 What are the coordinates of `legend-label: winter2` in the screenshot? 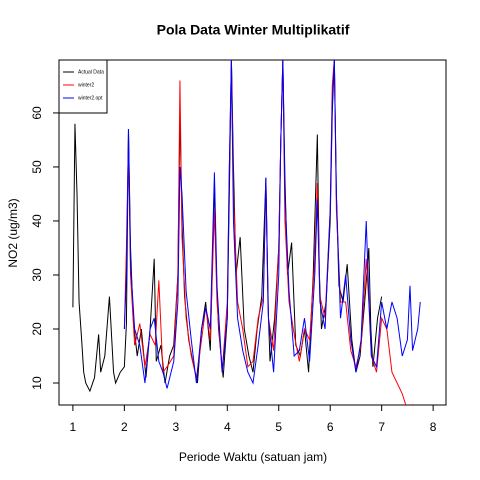 It's located at (86, 85).